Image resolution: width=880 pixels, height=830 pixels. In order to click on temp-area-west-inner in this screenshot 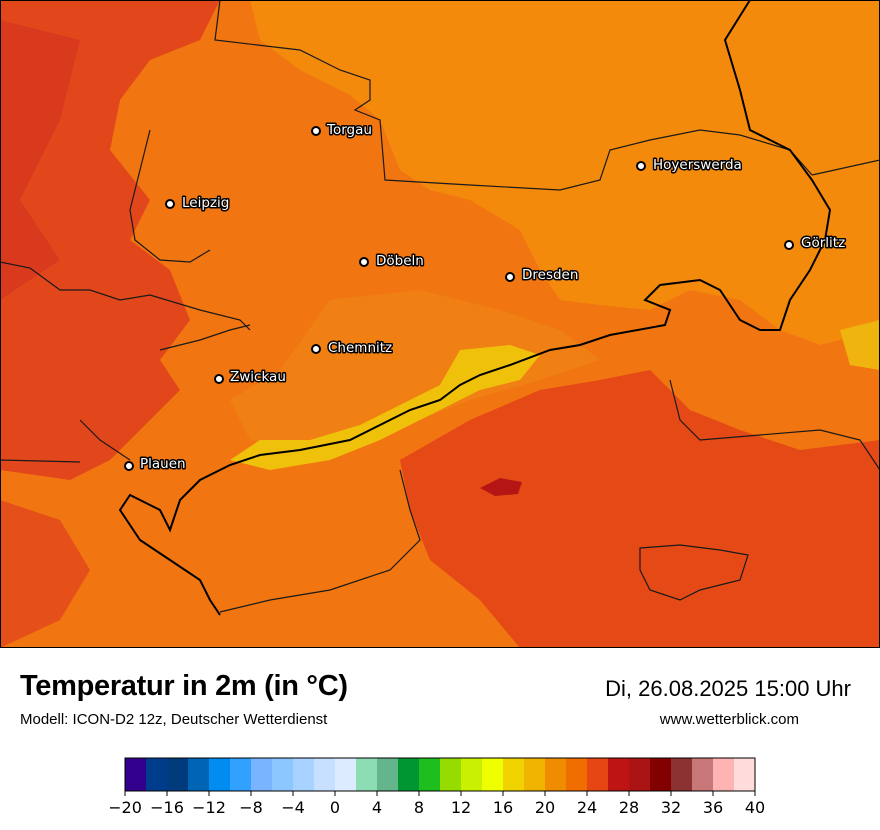, I will do `click(40, 160)`.